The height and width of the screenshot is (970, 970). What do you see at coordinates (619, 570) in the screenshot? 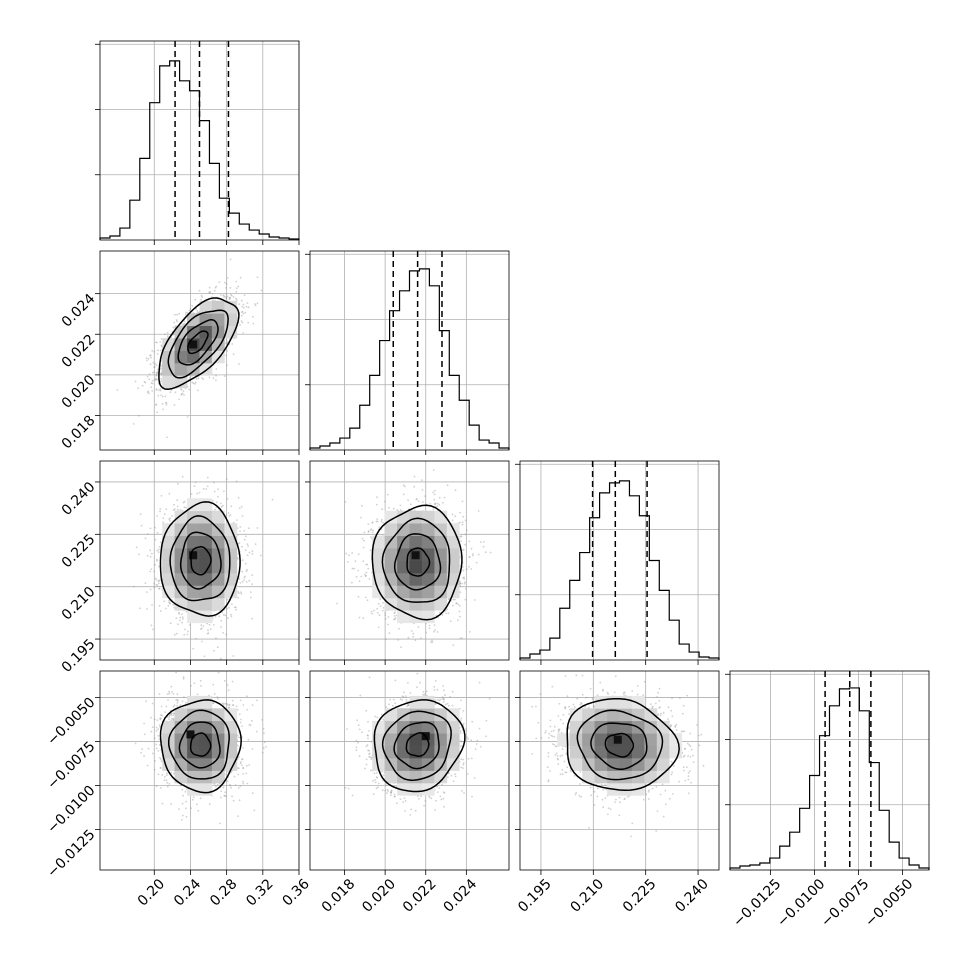
I see `hist-2-bars` at bounding box center [619, 570].